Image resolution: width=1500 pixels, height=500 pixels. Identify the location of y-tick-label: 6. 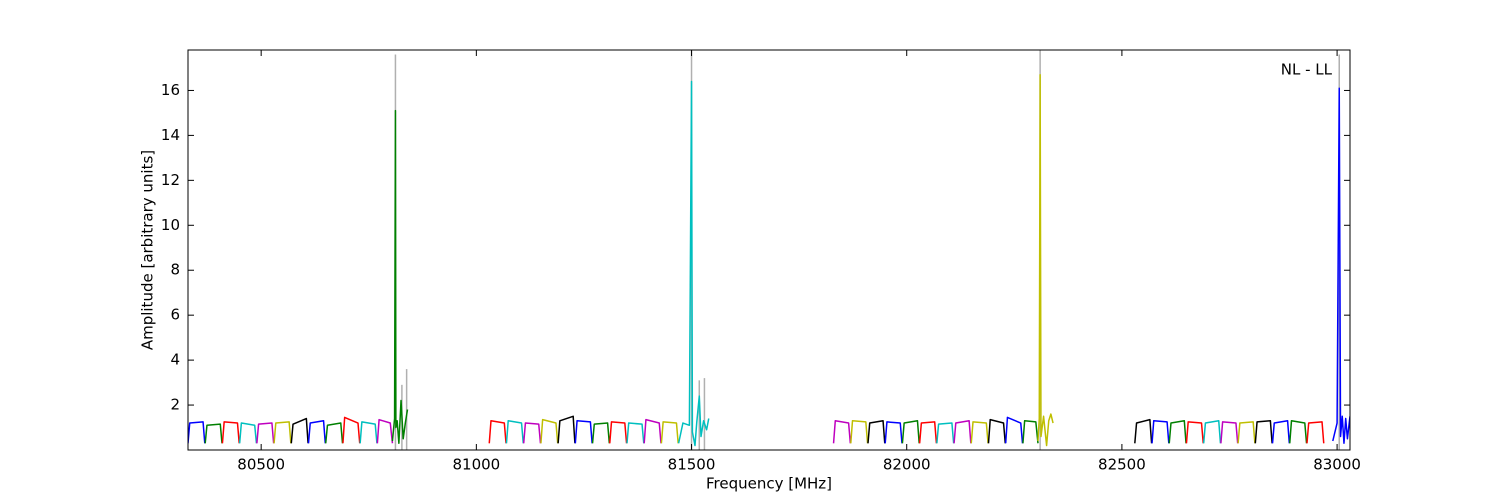
(175, 315).